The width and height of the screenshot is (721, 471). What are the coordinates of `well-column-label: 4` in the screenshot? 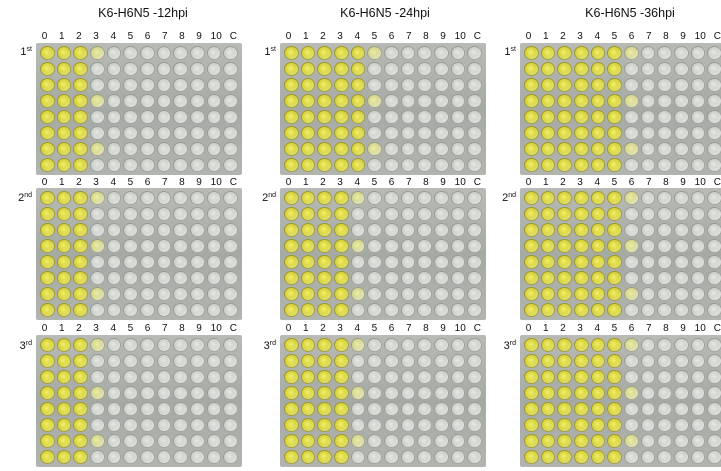 It's located at (357, 328).